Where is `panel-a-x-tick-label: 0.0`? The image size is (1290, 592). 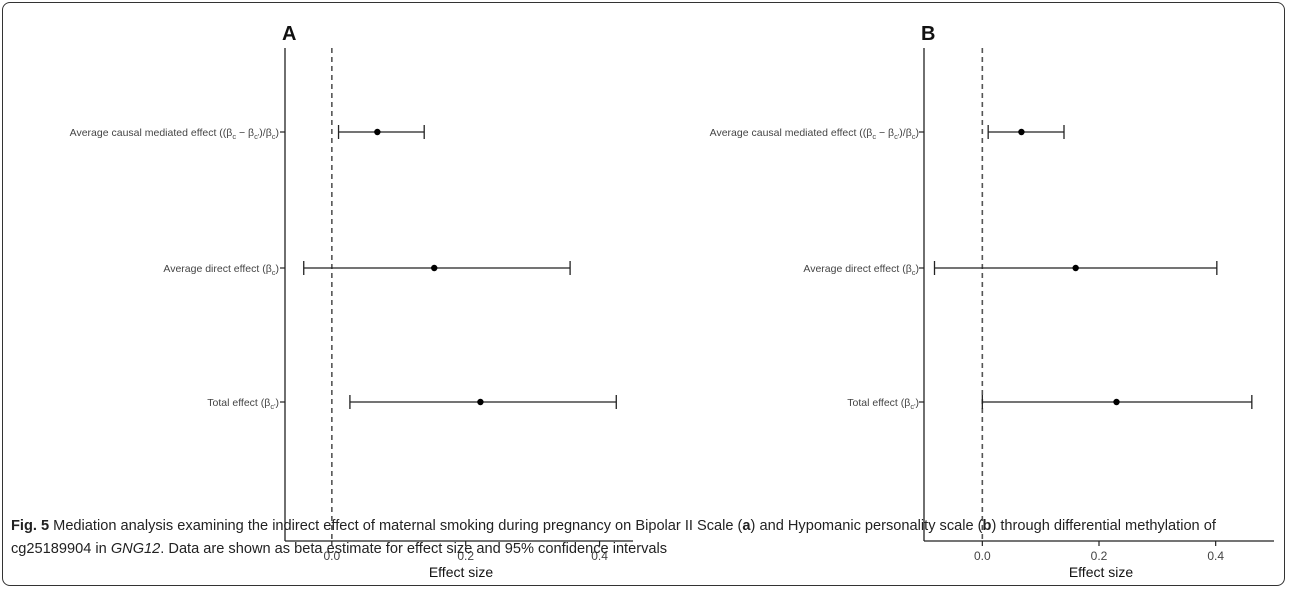 panel-a-x-tick-label: 0.0 is located at coordinates (332, 556).